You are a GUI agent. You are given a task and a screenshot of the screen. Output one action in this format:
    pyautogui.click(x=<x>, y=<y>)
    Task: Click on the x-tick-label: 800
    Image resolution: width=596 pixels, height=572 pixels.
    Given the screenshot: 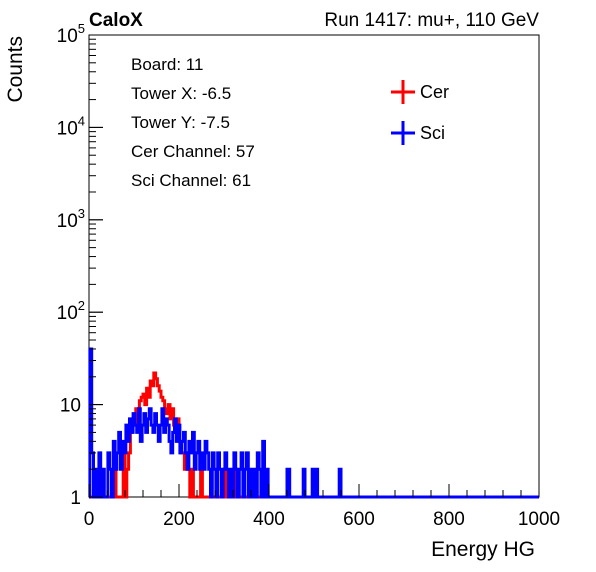 What is the action you would take?
    pyautogui.click(x=449, y=519)
    